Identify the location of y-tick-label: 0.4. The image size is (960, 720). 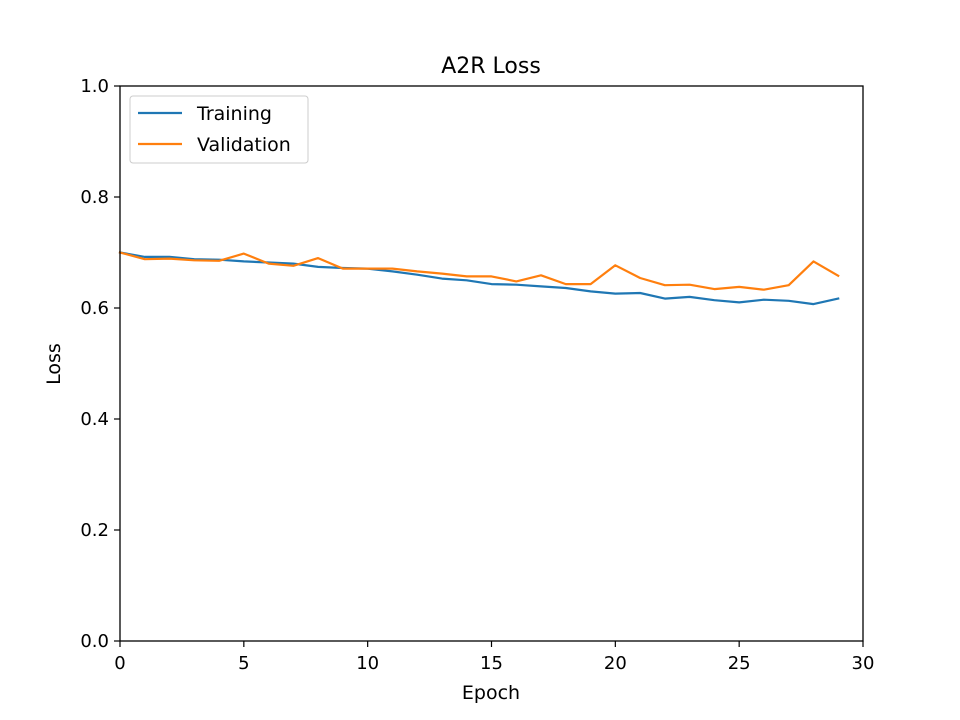
(94, 419).